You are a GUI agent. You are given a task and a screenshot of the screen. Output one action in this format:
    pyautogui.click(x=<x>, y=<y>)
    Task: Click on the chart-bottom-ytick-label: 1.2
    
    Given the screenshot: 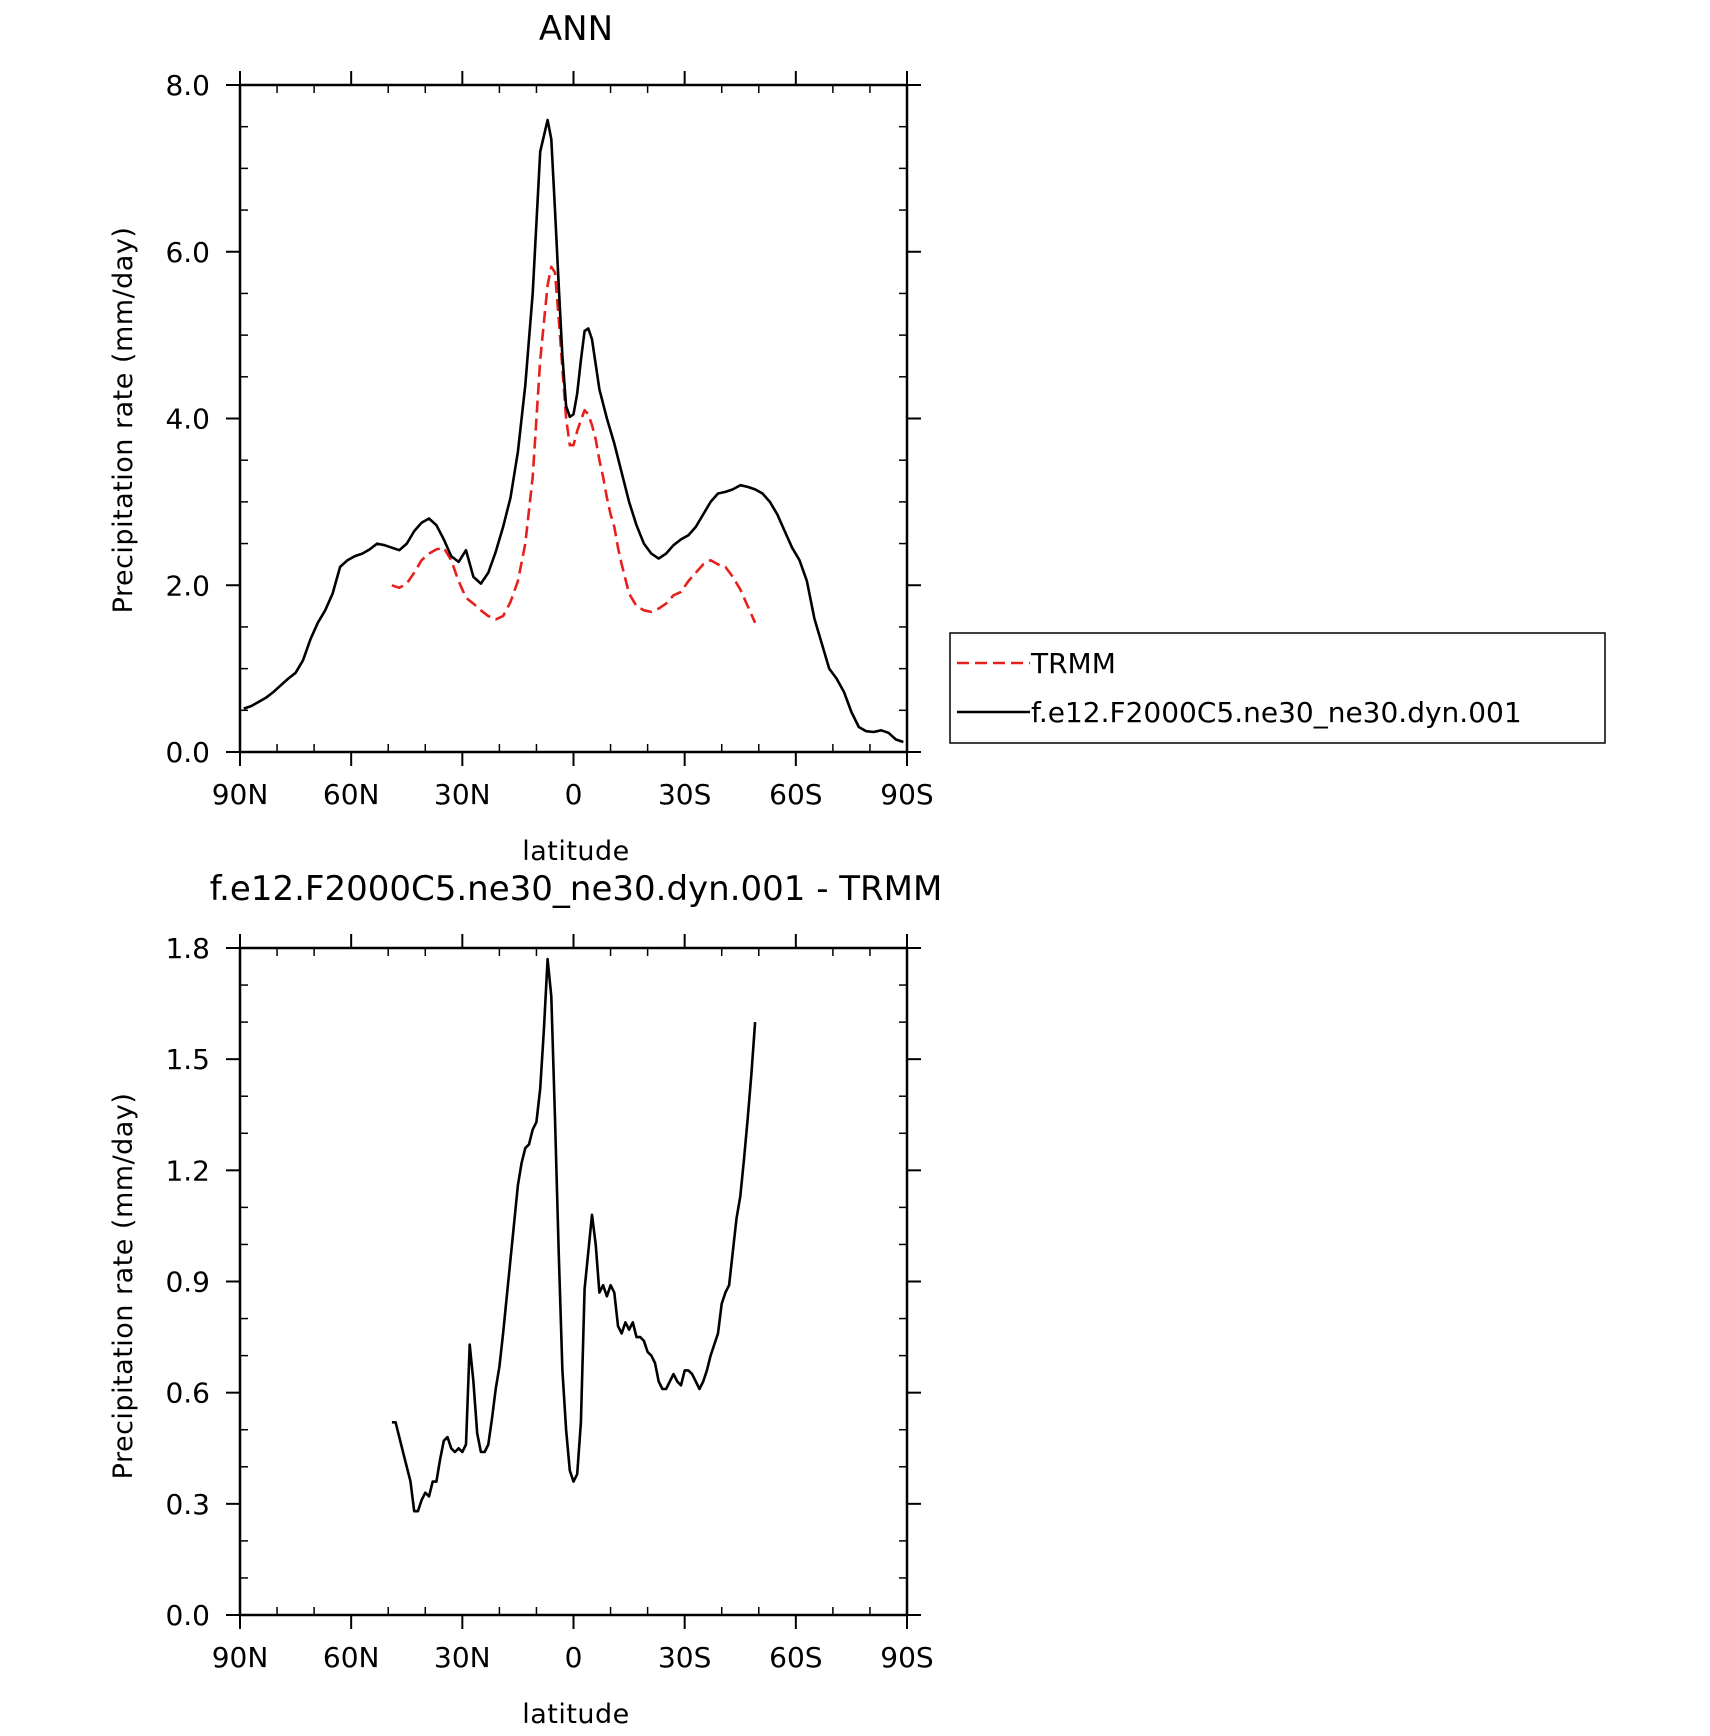 What is the action you would take?
    pyautogui.click(x=187, y=1170)
    